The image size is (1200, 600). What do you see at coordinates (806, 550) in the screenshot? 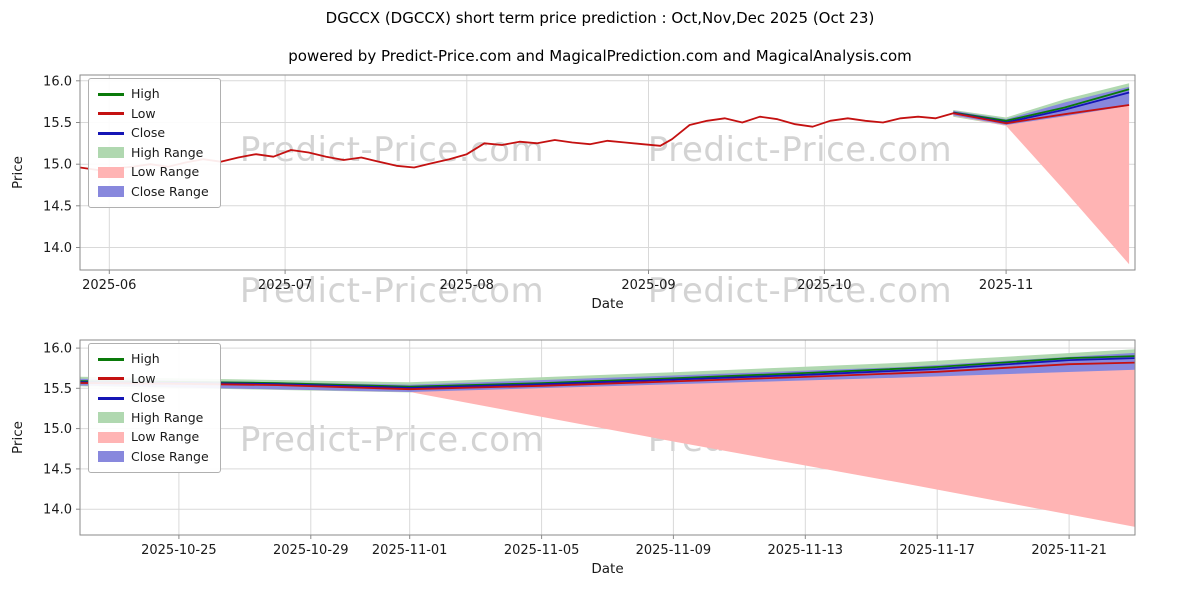
I see `x-tick-label: 2025-11-13` at bounding box center [806, 550].